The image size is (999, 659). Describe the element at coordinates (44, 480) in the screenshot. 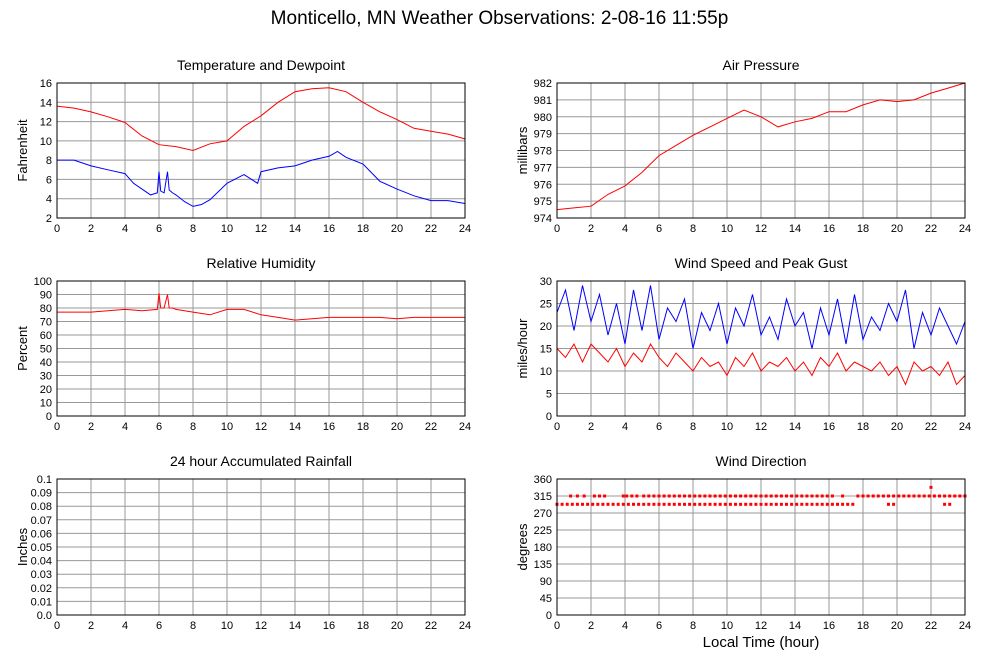

I see `y-tick-label: 0.1` at that location.